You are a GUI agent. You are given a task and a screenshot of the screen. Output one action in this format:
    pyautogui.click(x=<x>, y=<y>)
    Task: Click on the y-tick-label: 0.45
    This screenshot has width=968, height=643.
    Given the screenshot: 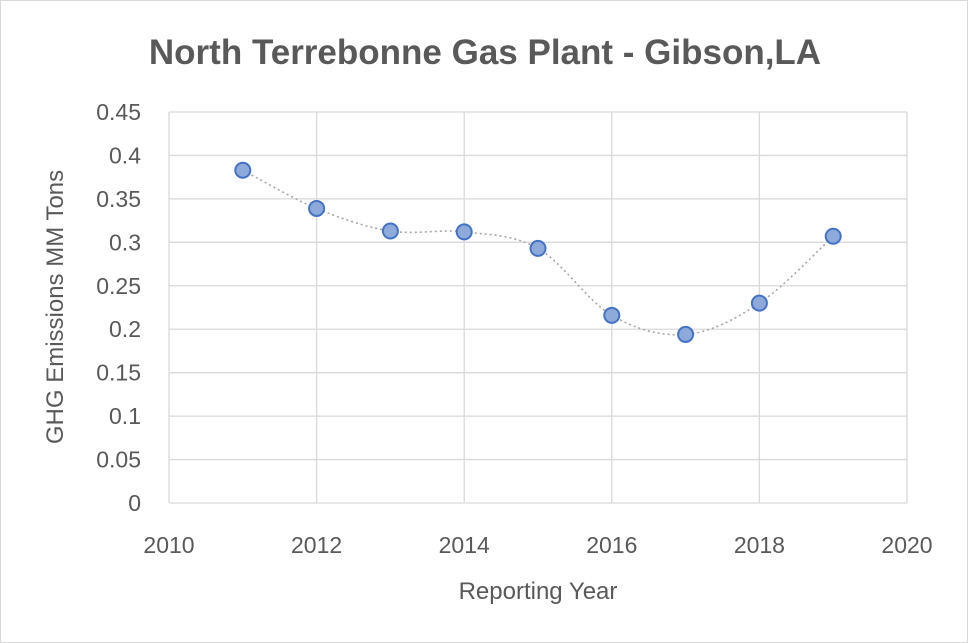 What is the action you would take?
    pyautogui.click(x=118, y=112)
    